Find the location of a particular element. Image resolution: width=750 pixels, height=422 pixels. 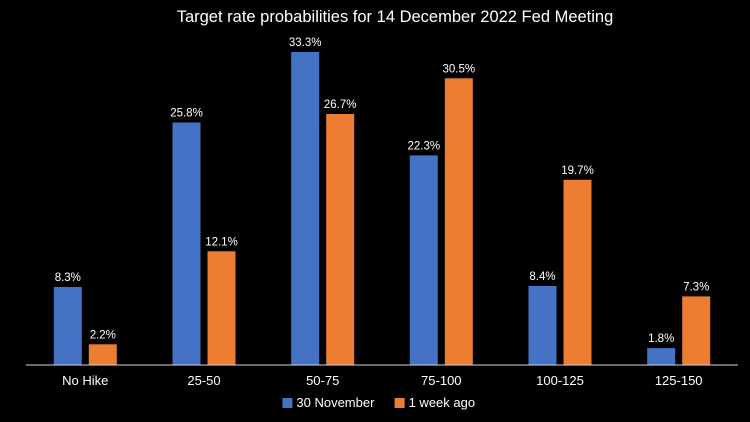

data-label-series0-0: 8.3% is located at coordinates (68, 278).